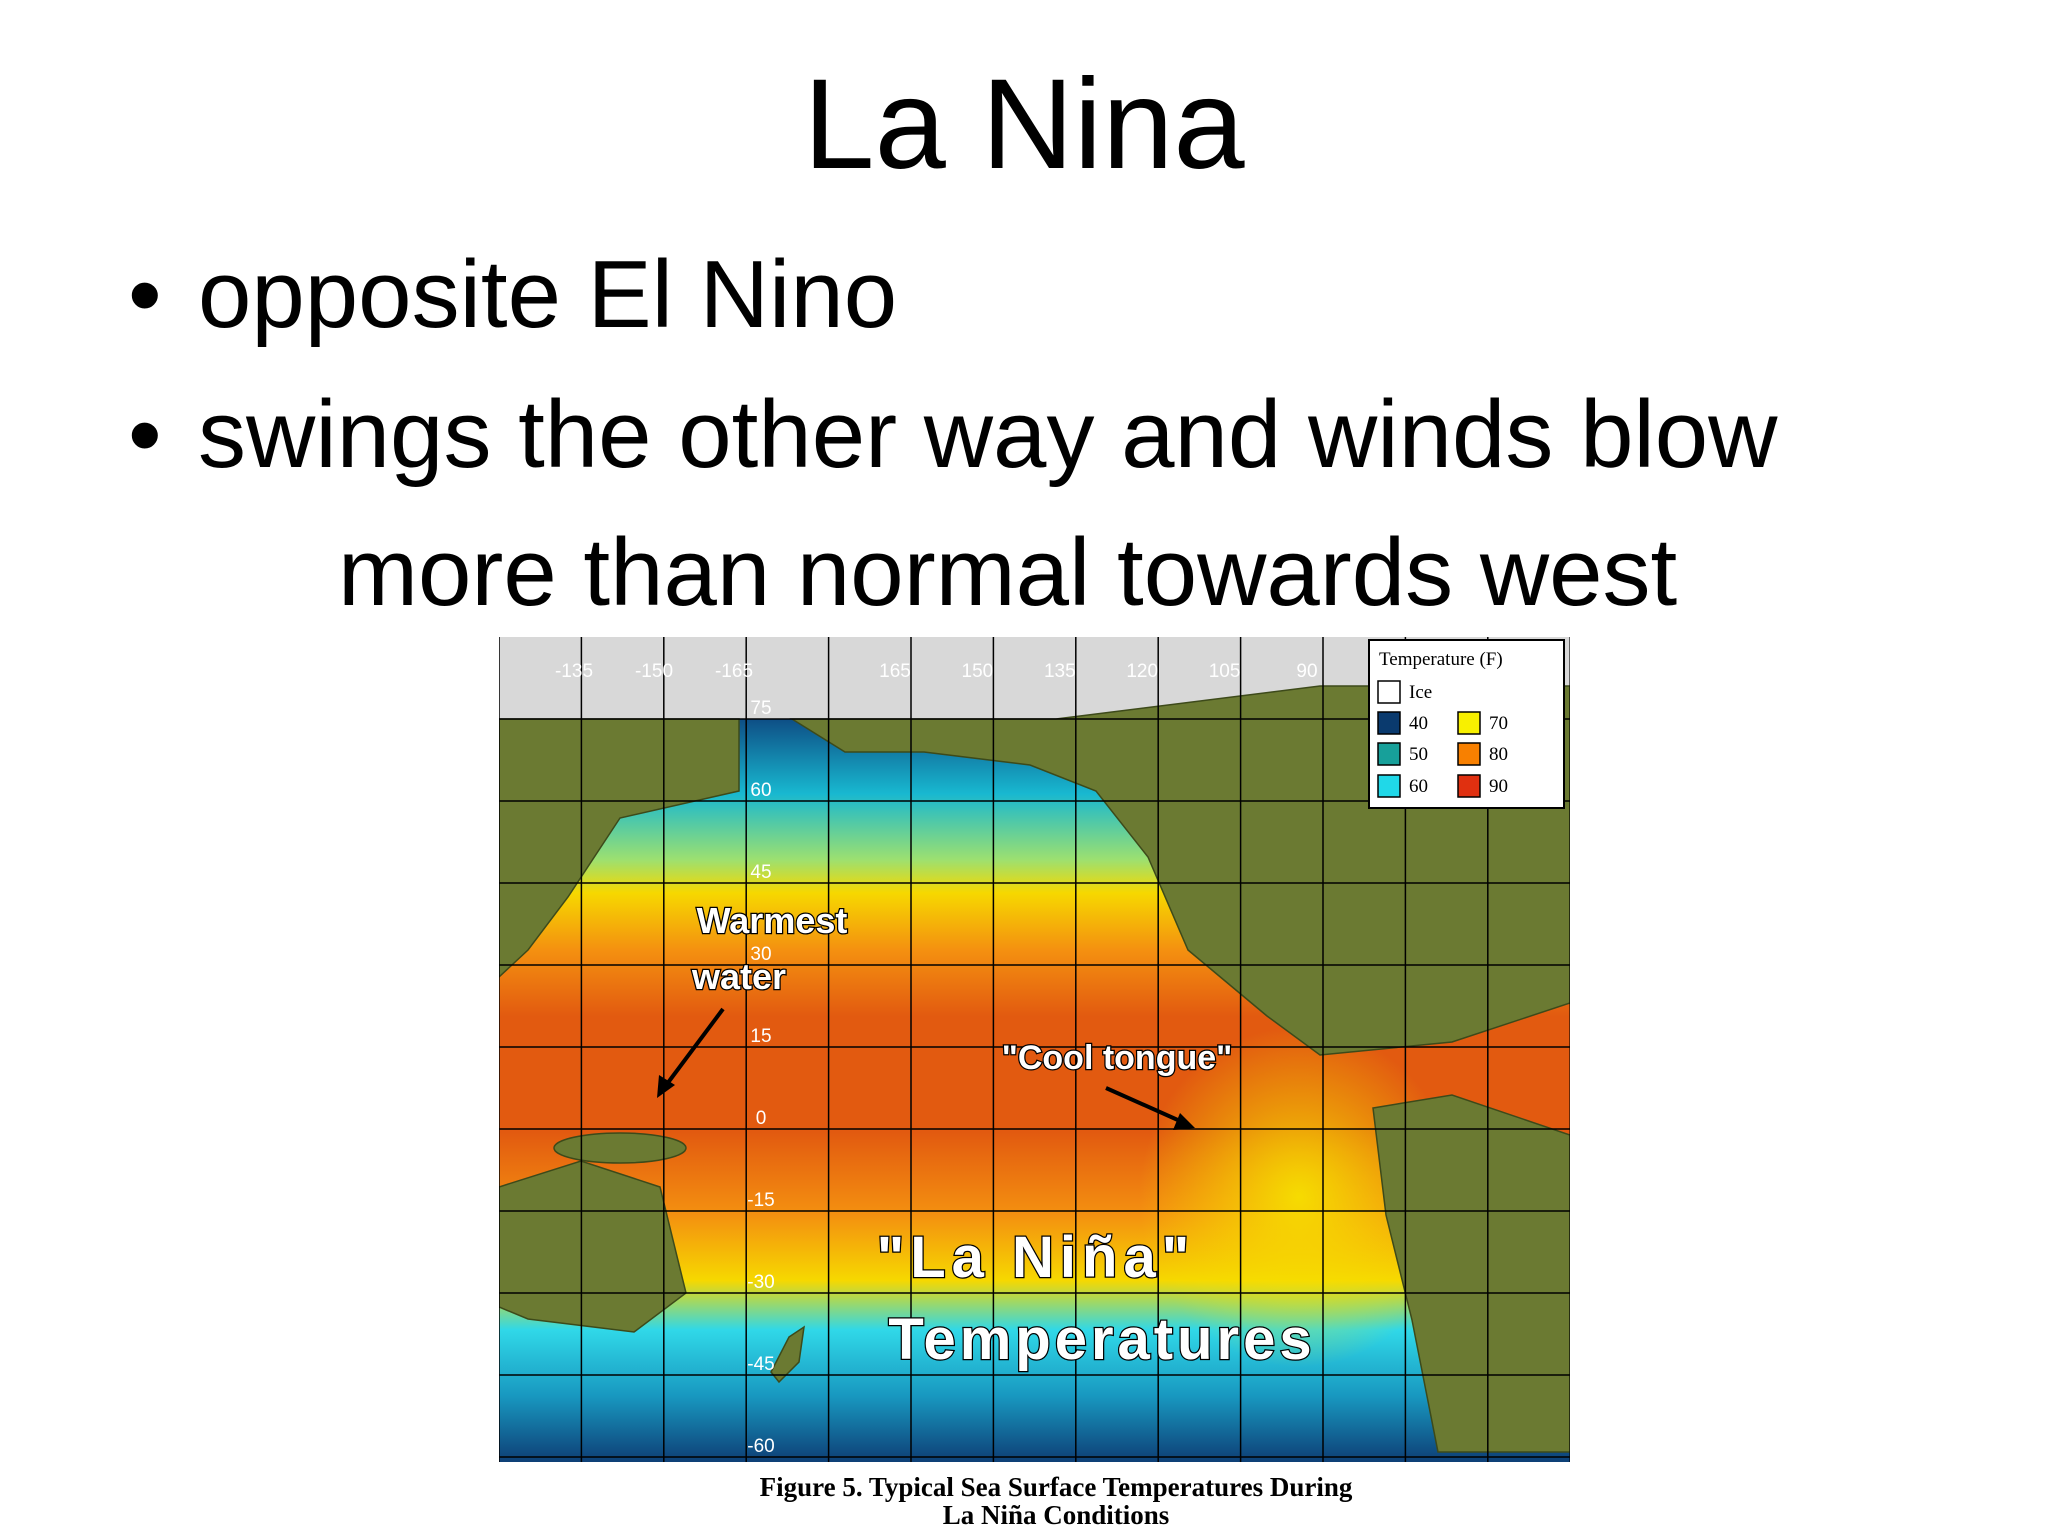  What do you see at coordinates (1498, 723) in the screenshot?
I see `legend-label: 70` at bounding box center [1498, 723].